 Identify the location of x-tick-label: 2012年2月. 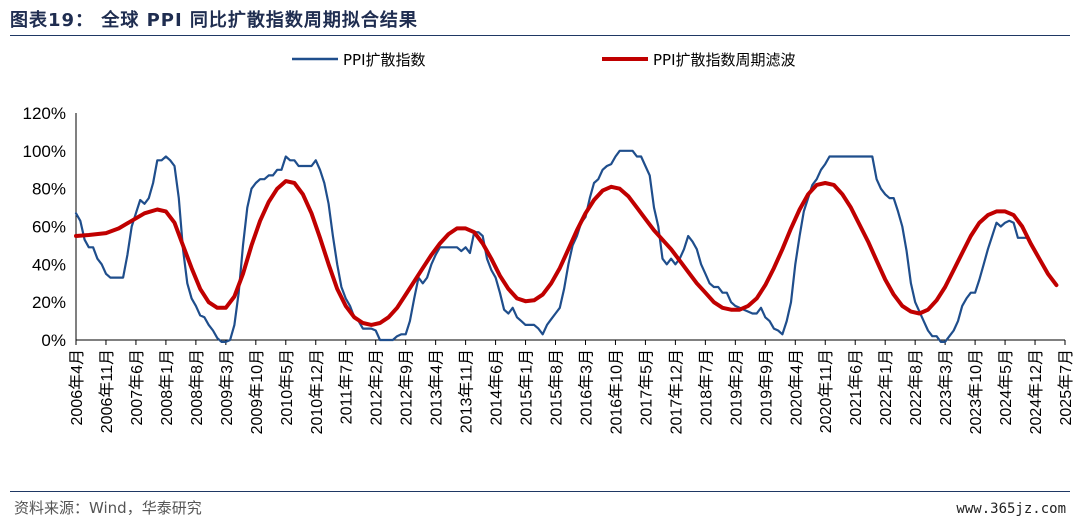
(377, 387).